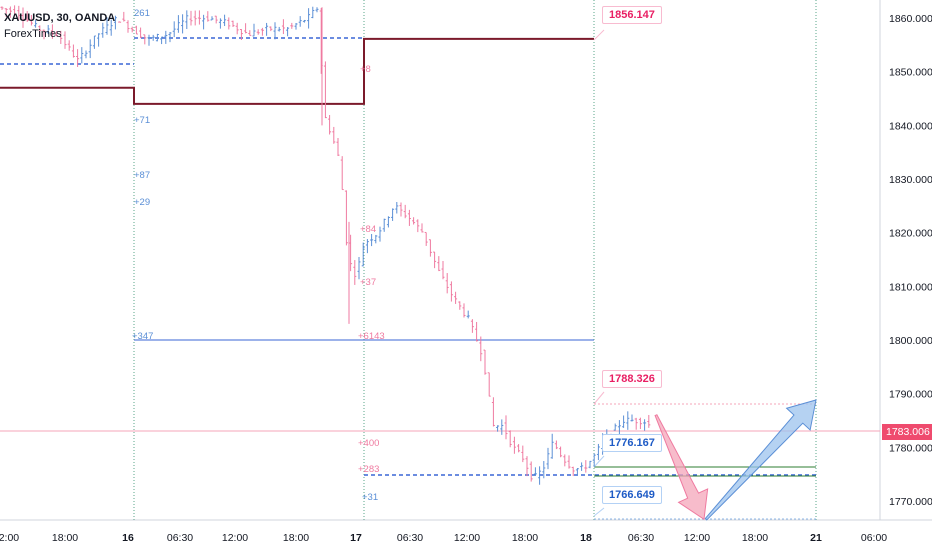 This screenshot has width=932, height=550. Describe the element at coordinates (632, 443) in the screenshot. I see `callout-low-upper: 1776.167` at that location.